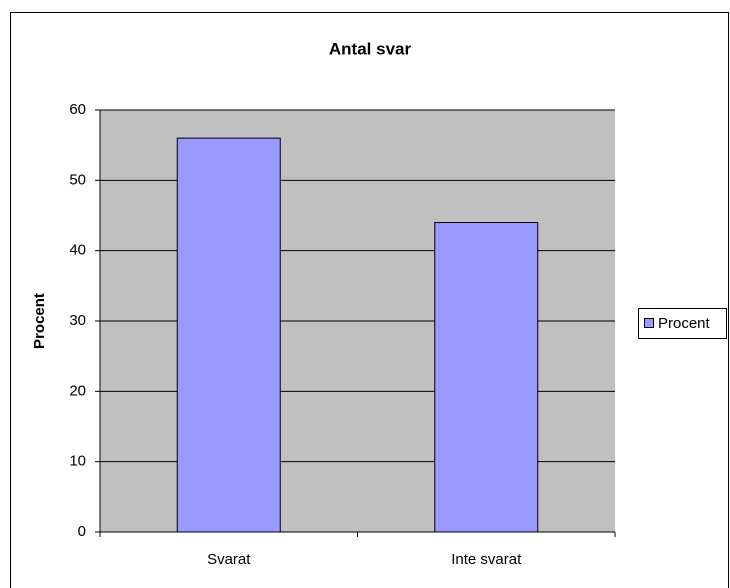  I want to click on legend-label: Procent, so click(684, 323).